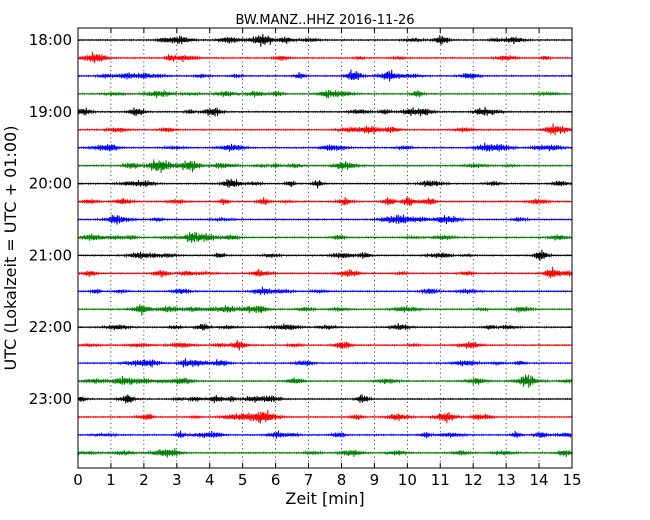 This screenshot has height=520, width=650. Describe the element at coordinates (78, 480) in the screenshot. I see `x-tick-label: 0` at that location.